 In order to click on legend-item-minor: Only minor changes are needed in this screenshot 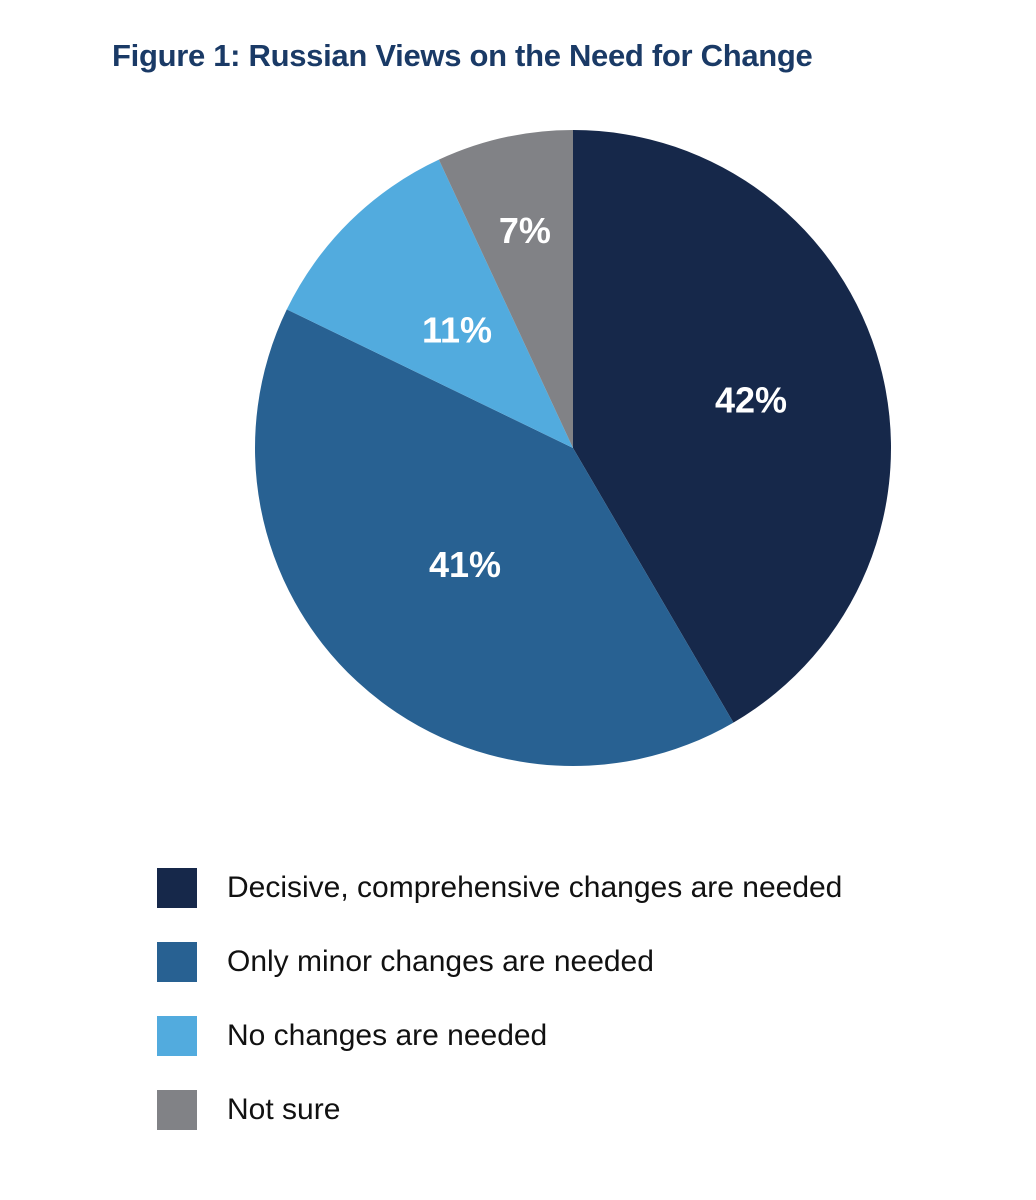, I will do `click(499, 962)`.